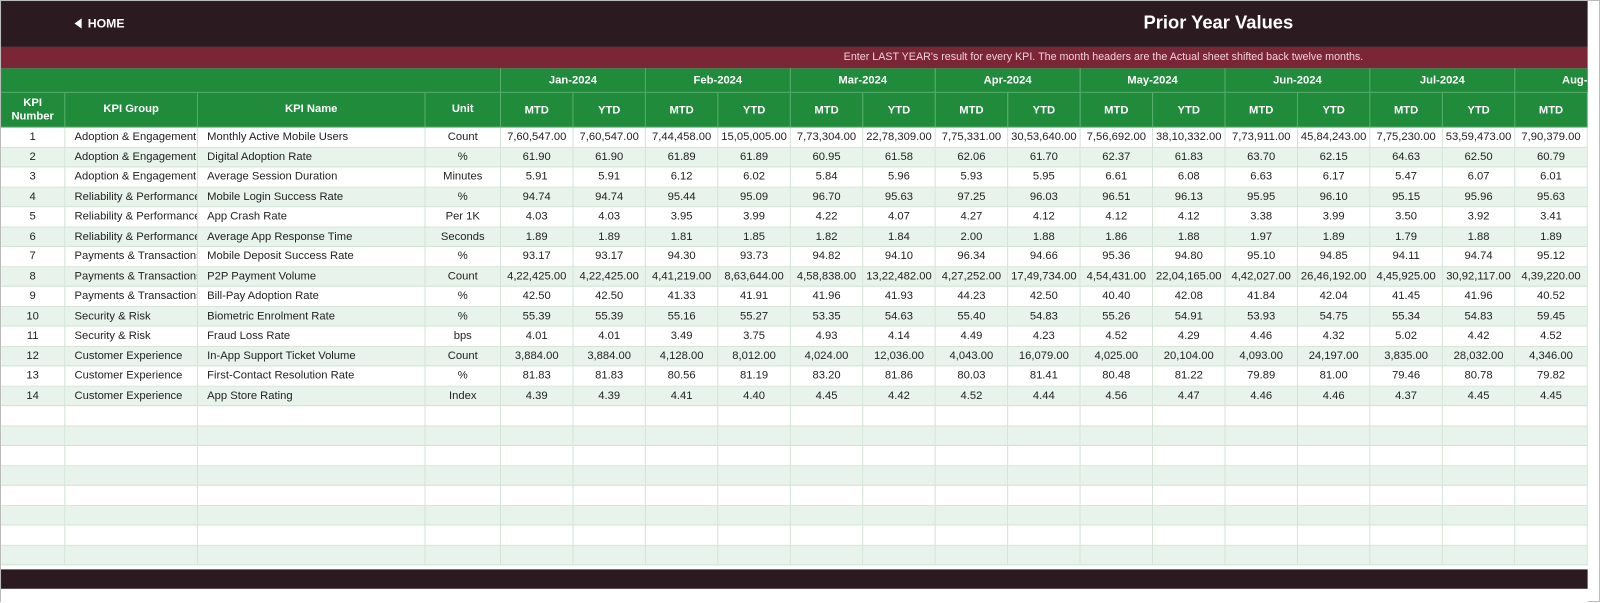 This screenshot has height=603, width=1600. Describe the element at coordinates (464, 237) in the screenshot. I see `unit: Seconds` at that location.